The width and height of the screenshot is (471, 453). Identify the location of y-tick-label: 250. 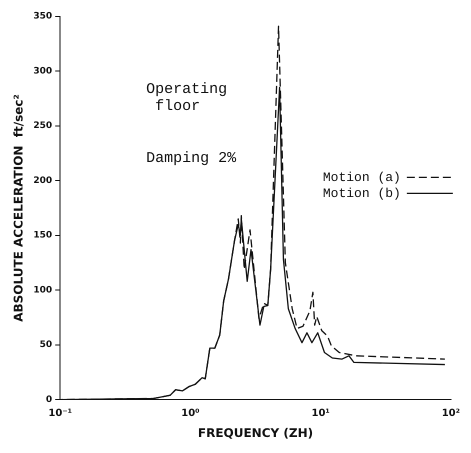
(42, 126).